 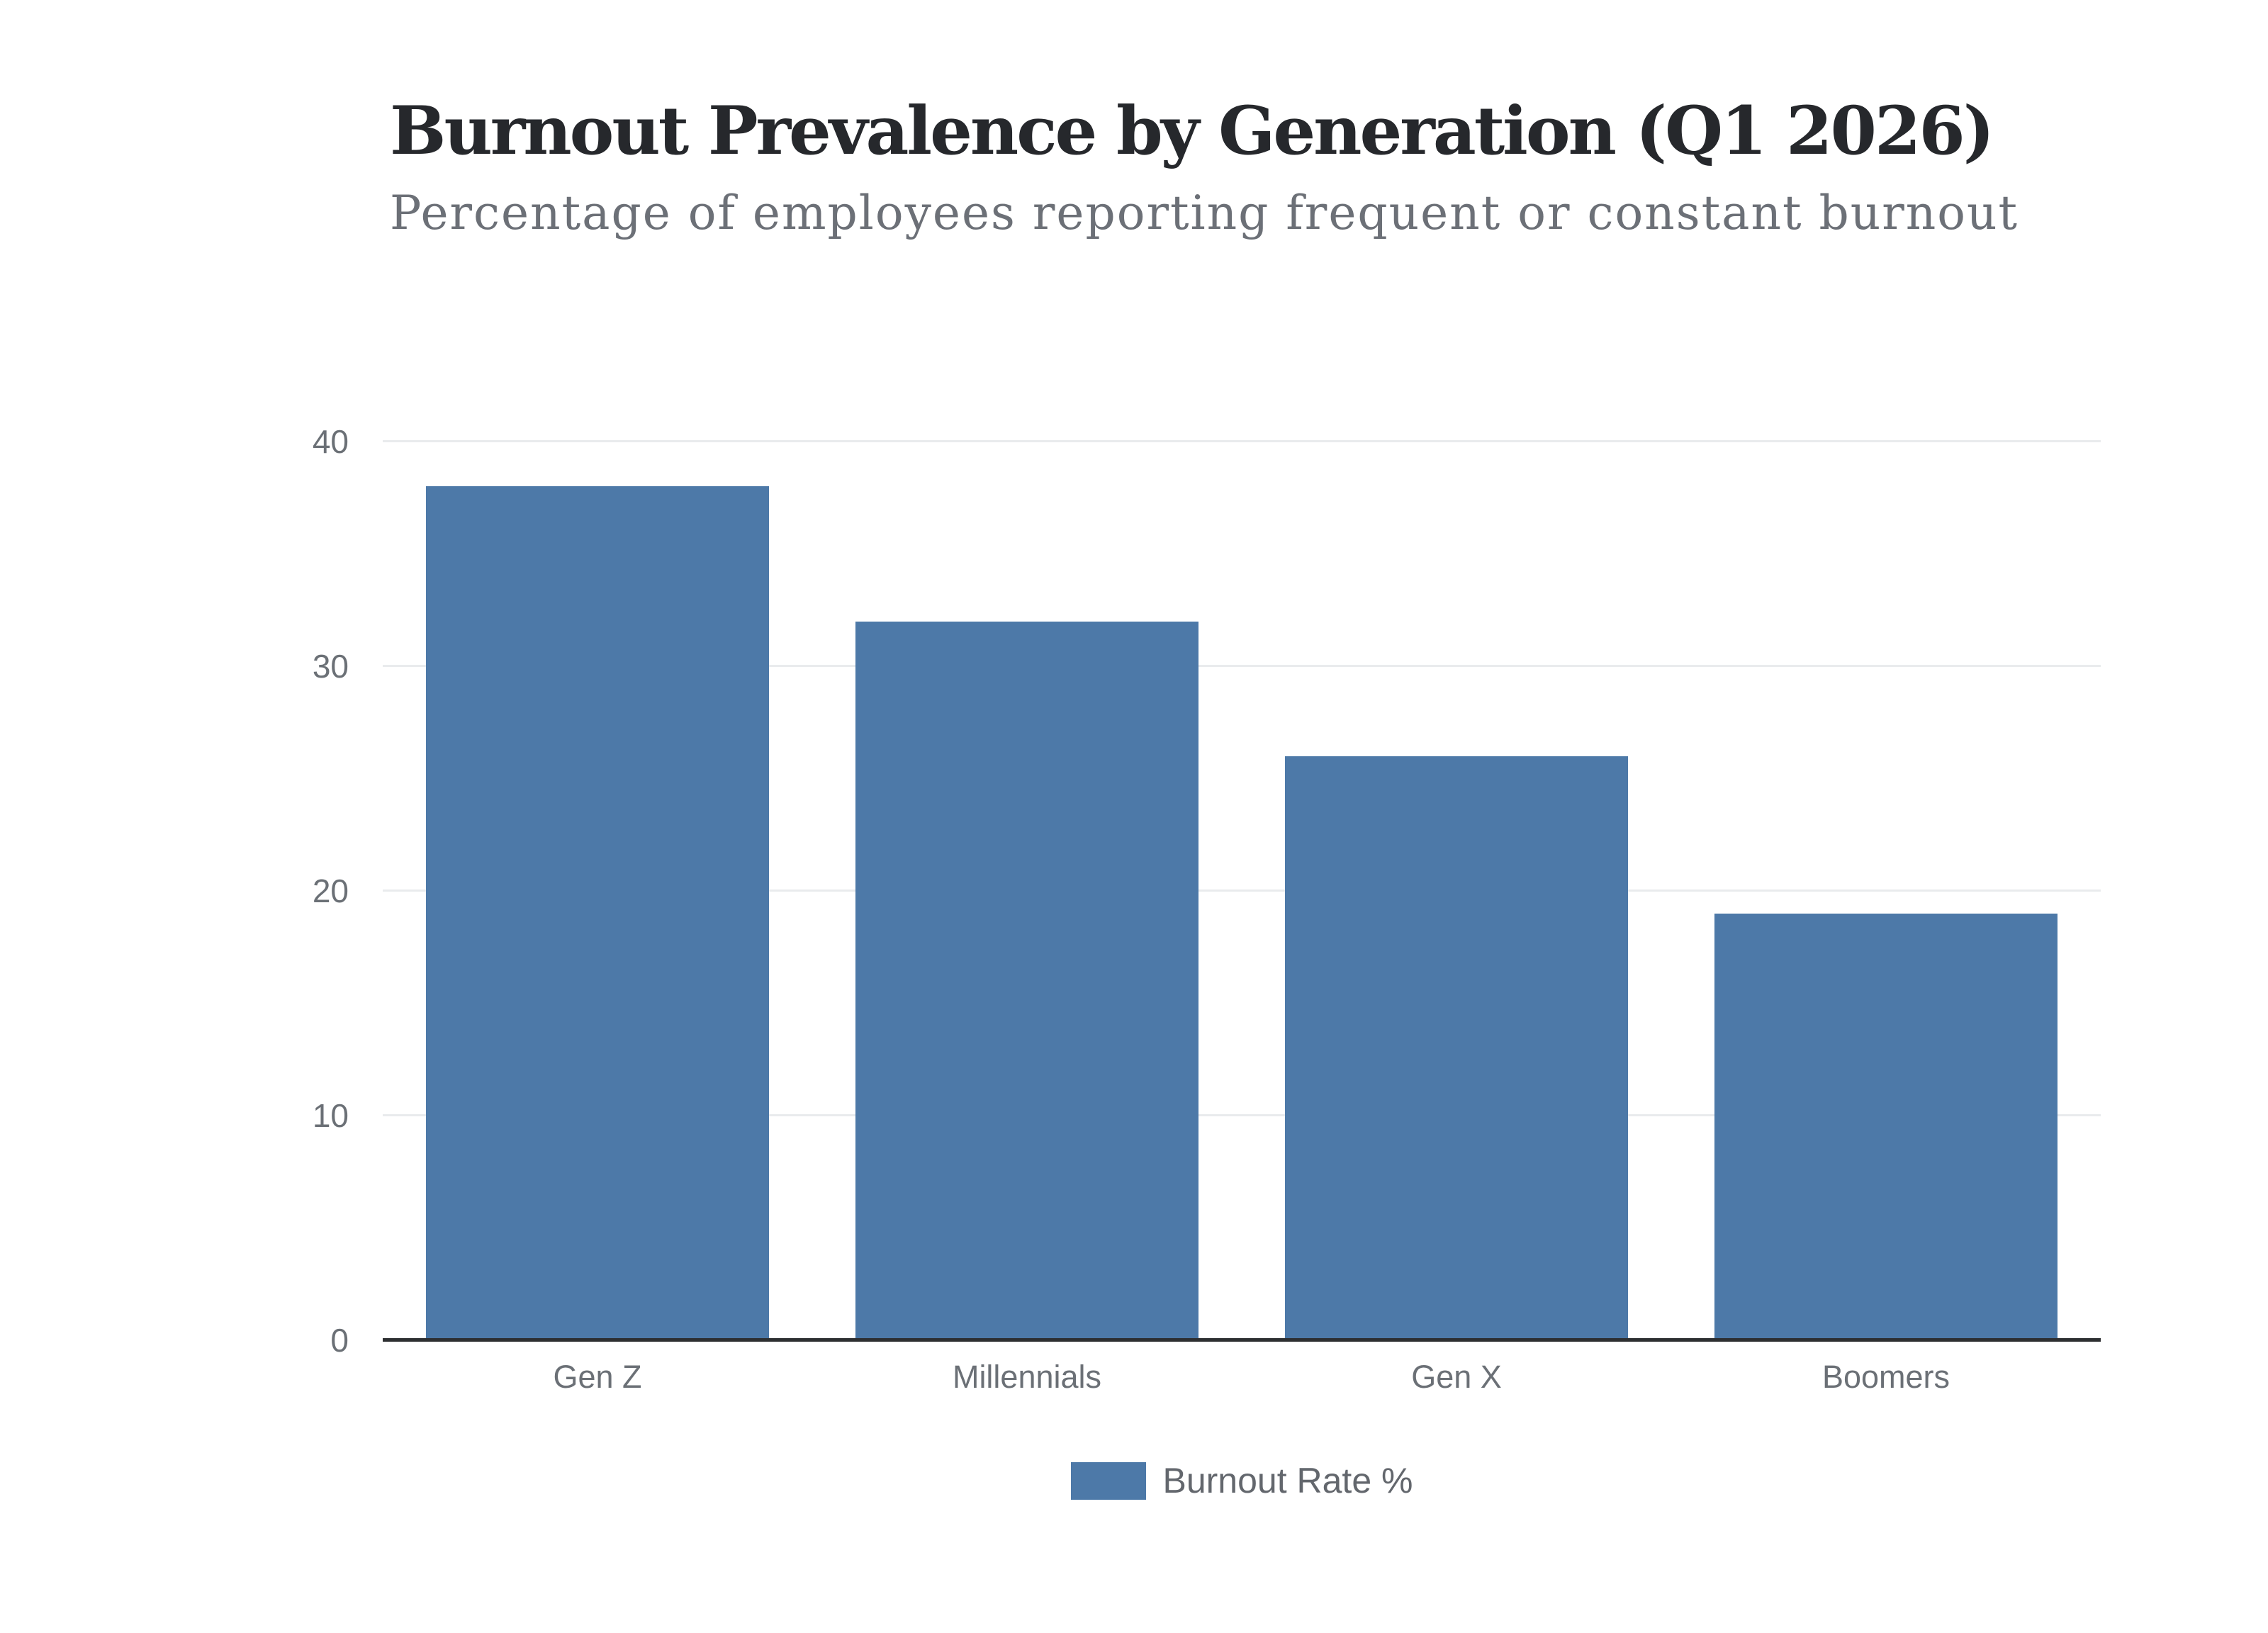 I want to click on bar-boomers, so click(x=1886, y=1126).